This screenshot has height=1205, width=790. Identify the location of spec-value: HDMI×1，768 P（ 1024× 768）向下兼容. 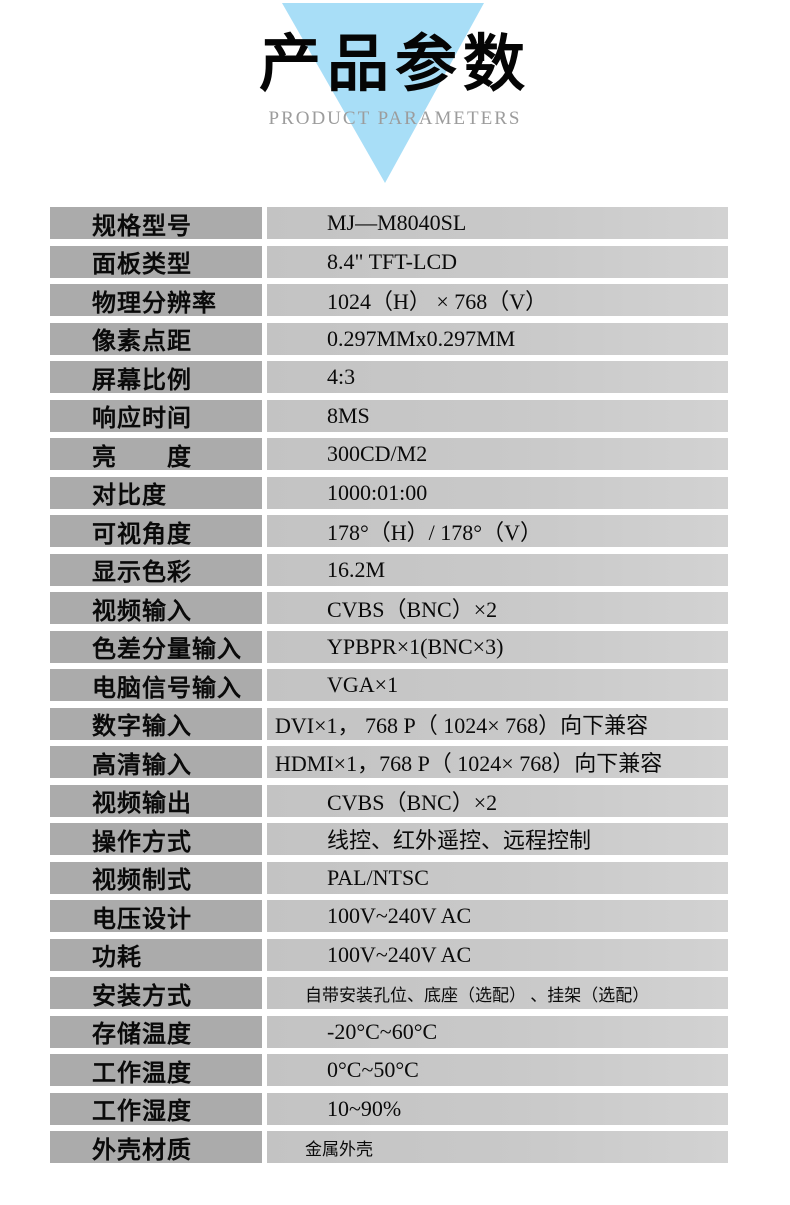
(497, 762).